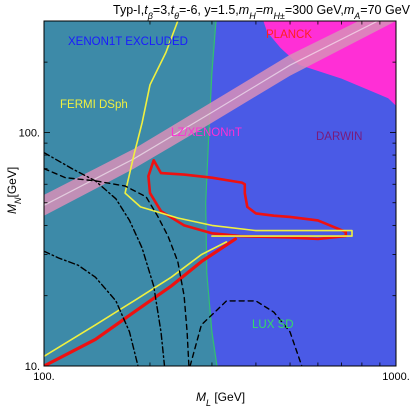 The height and width of the screenshot is (409, 415). I want to click on xenon1t-label: XENON1T EXCLUDED, so click(128, 42).